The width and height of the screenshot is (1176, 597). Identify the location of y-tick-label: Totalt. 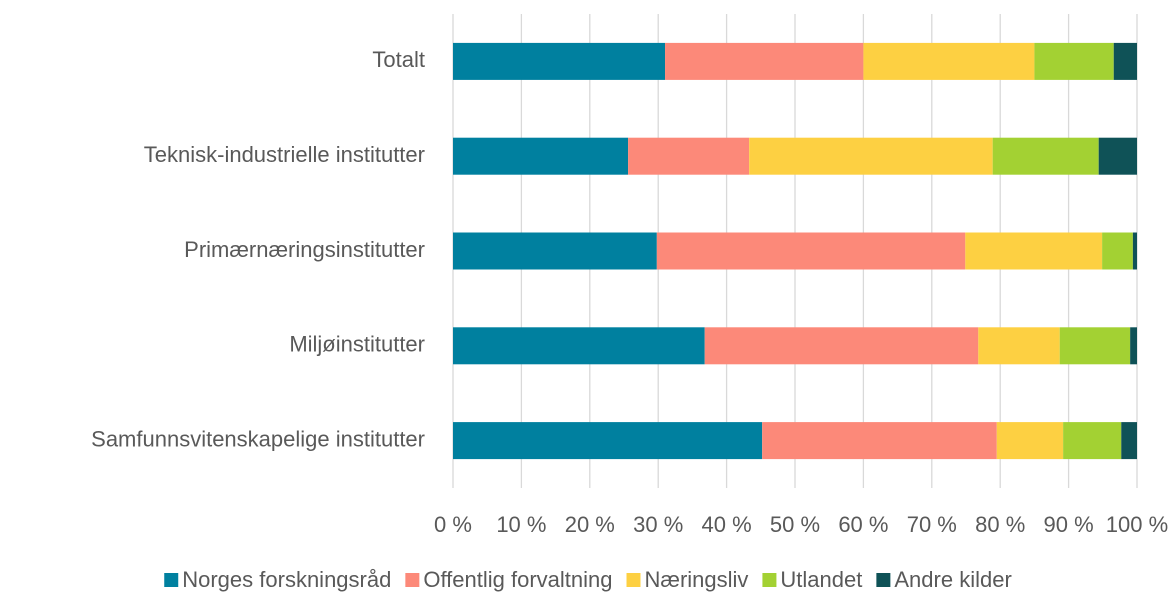
(398, 59).